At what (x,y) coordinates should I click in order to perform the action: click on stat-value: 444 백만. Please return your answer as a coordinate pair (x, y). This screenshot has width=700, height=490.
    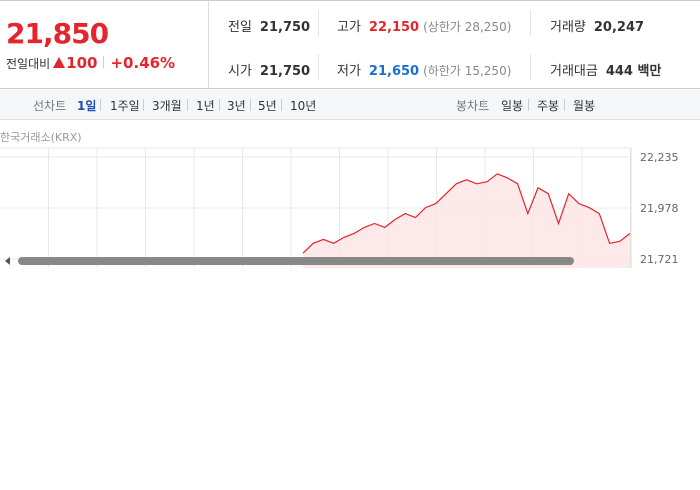
    Looking at the image, I should click on (633, 71).